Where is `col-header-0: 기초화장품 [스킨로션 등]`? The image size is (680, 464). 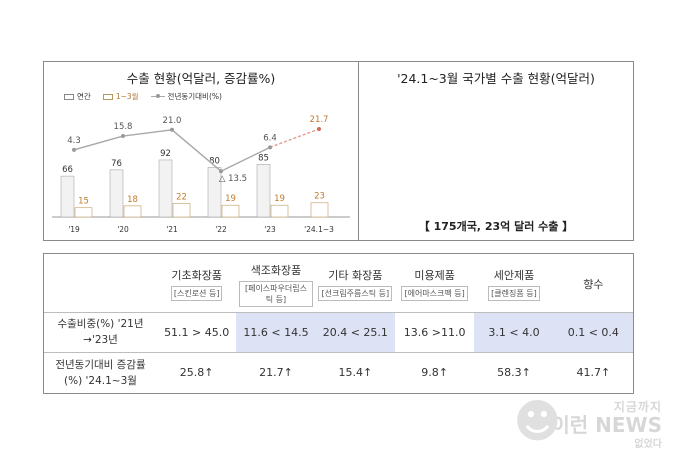 col-header-0: 기초화장품 [스킨로션 등] is located at coordinates (196, 283).